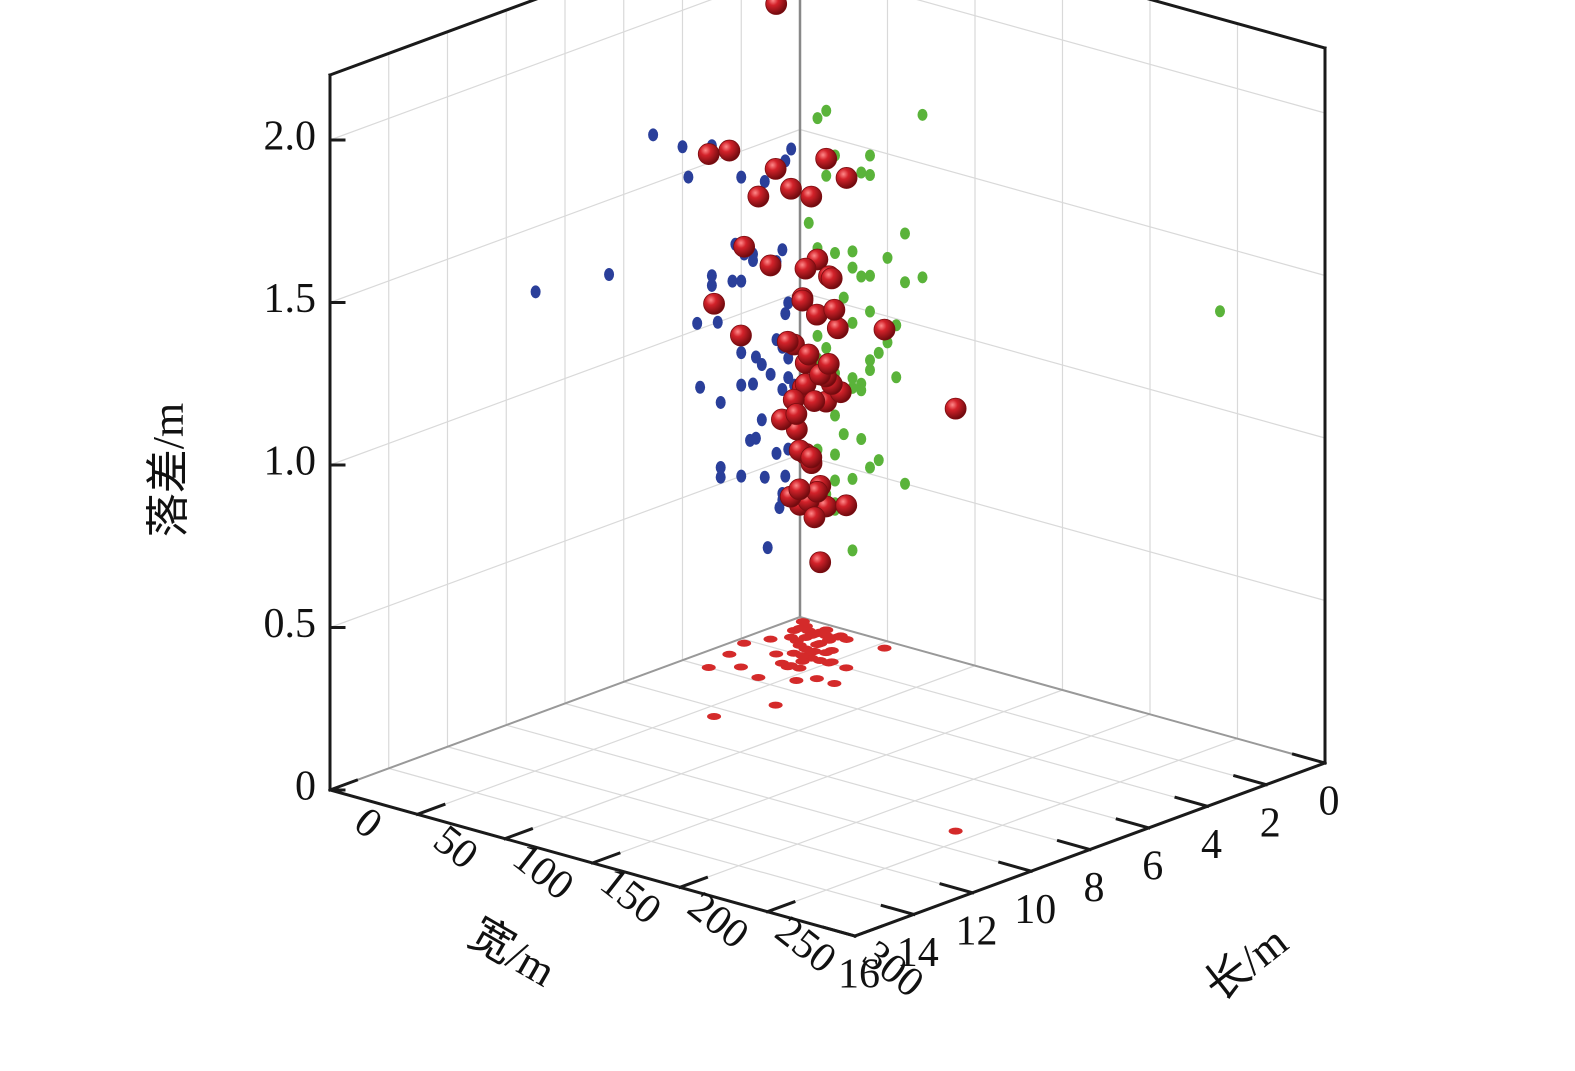  Describe the element at coordinates (455, 848) in the screenshot. I see `y-tick-label: 50` at that location.